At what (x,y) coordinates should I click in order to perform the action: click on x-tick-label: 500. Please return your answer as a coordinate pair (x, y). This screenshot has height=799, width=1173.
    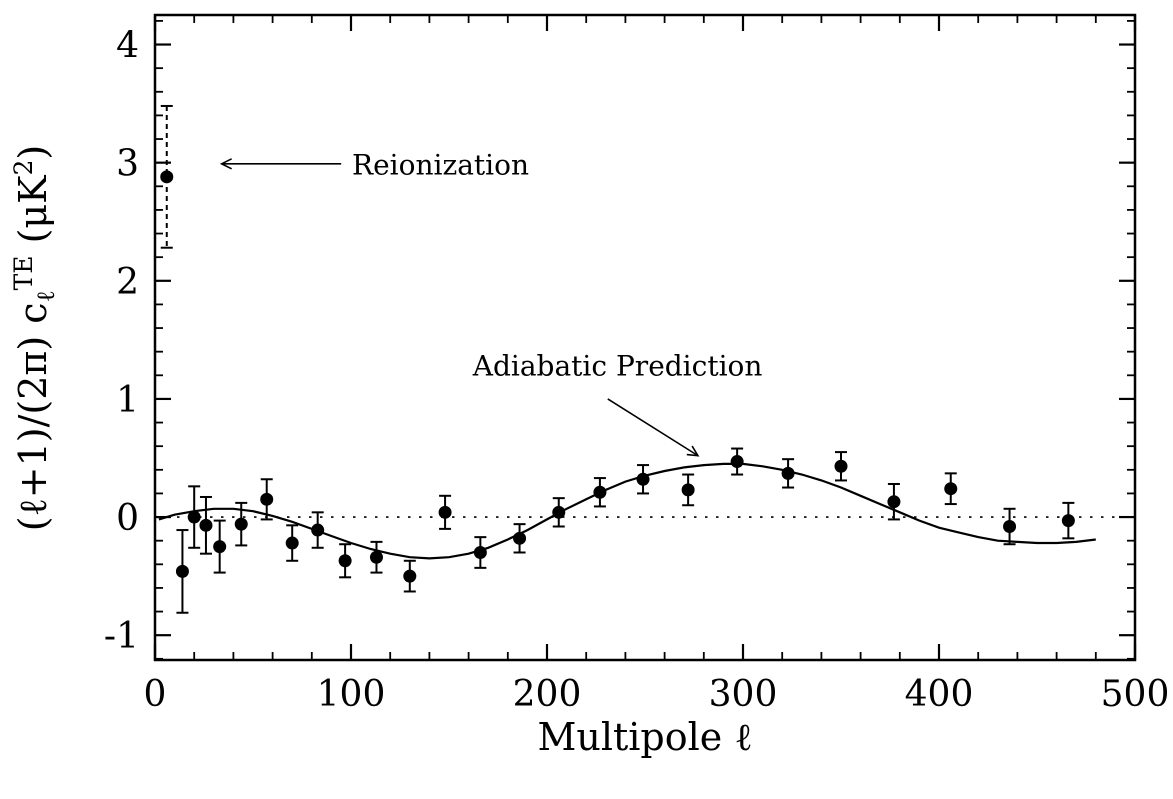
    Looking at the image, I should click on (1135, 694).